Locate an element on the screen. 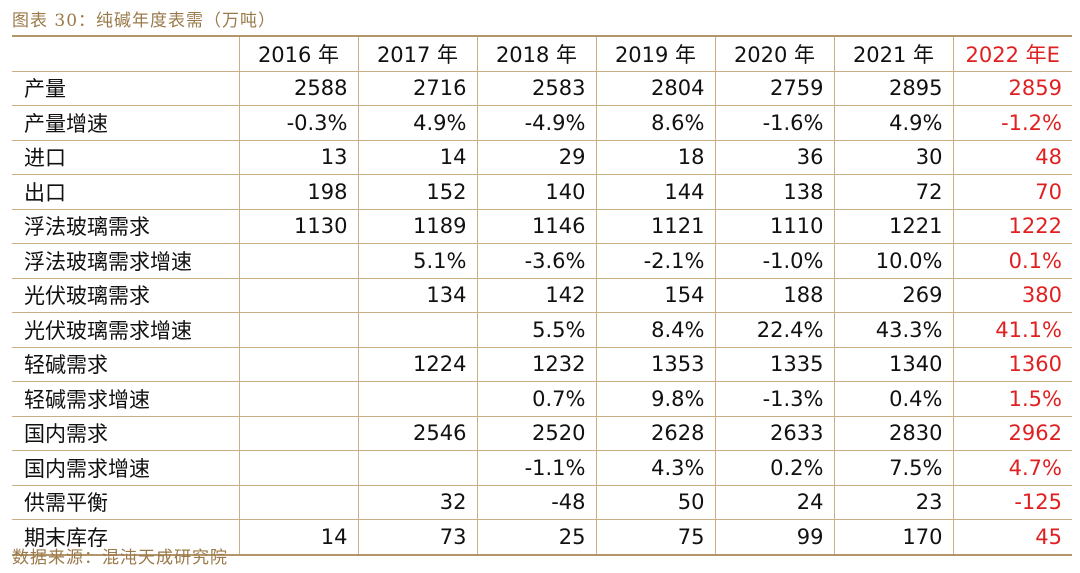 Image resolution: width=1080 pixels, height=573 pixels. table-row: 供需平衡 32 -48 50 24 23 -125 is located at coordinates (542, 502).